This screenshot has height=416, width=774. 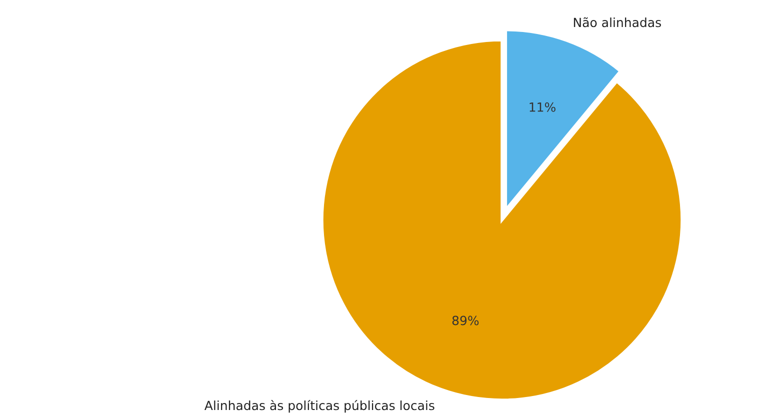 I want to click on data-label: 11%, so click(x=543, y=107).